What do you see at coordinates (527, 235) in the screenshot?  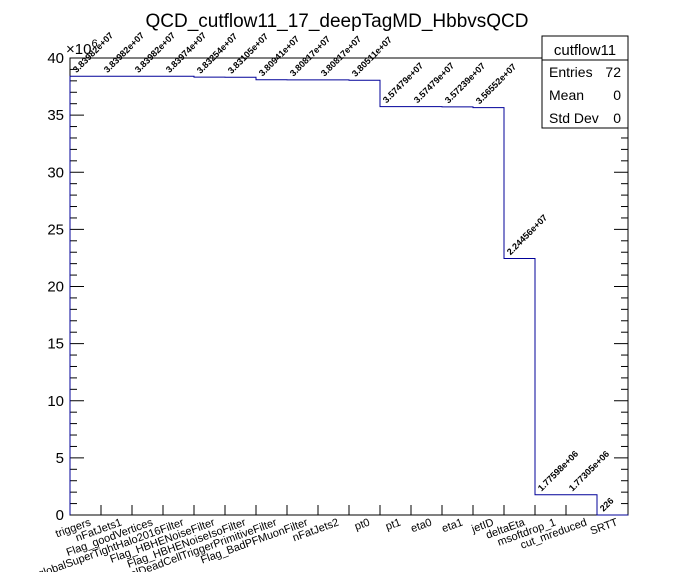 I see `bin-value-label: 2.24456e+07` at bounding box center [527, 235].